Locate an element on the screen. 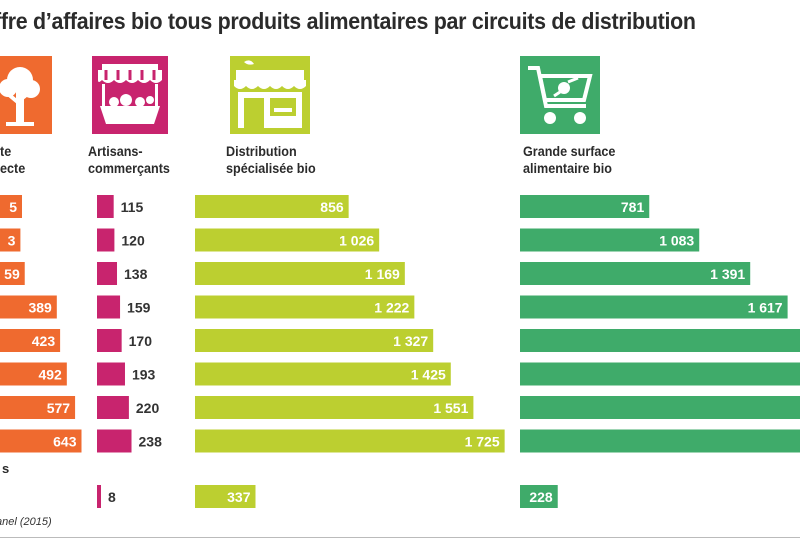 This screenshot has width=800, height=550. header-artisans-commercants: Artisans- commerçants is located at coordinates (129, 159).